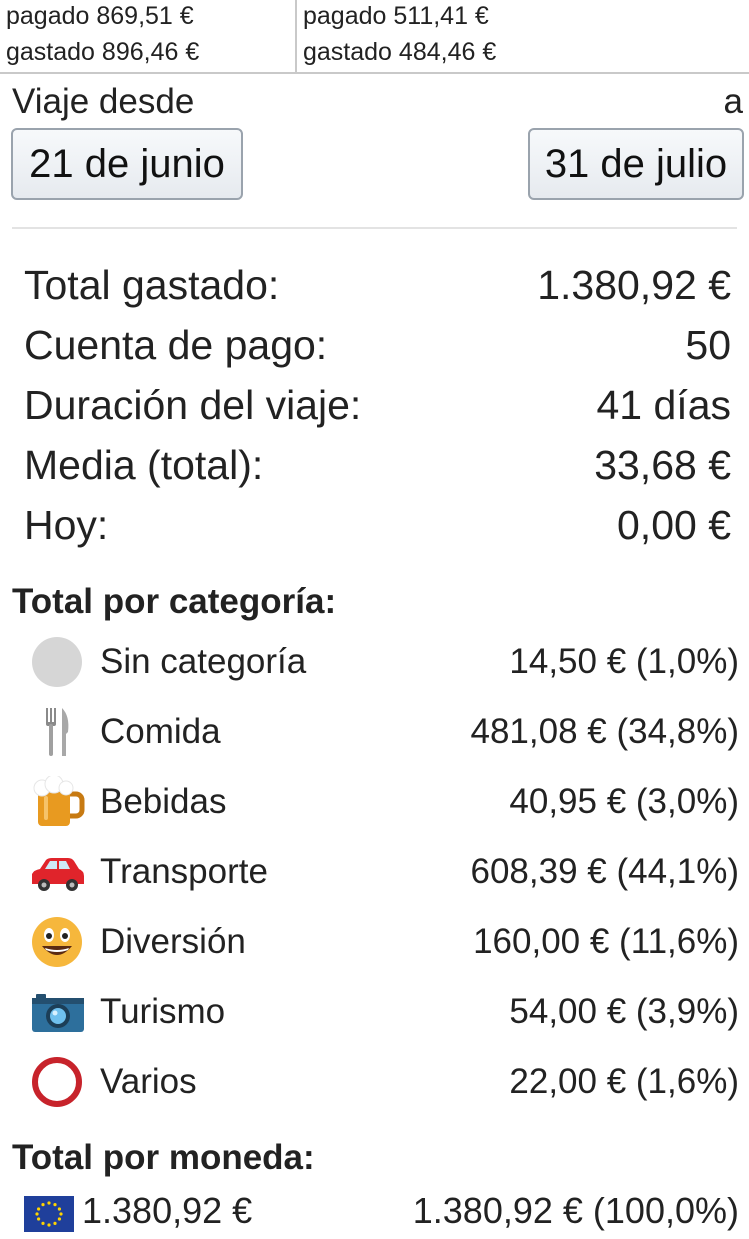 This screenshot has height=1239, width=749. What do you see at coordinates (624, 1011) in the screenshot?
I see `category-value: 54,00 € (3,9%)` at bounding box center [624, 1011].